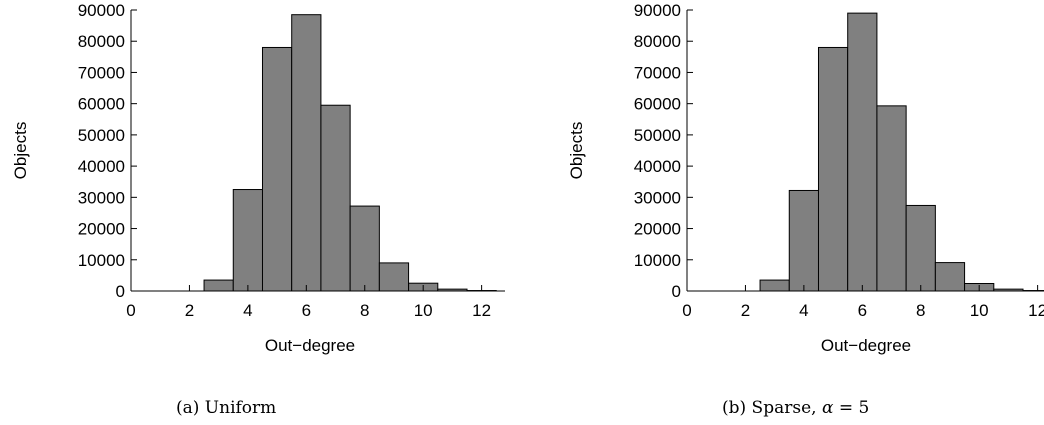 The width and height of the screenshot is (1044, 425). I want to click on caption-text: (a) Uniform, so click(226, 408).